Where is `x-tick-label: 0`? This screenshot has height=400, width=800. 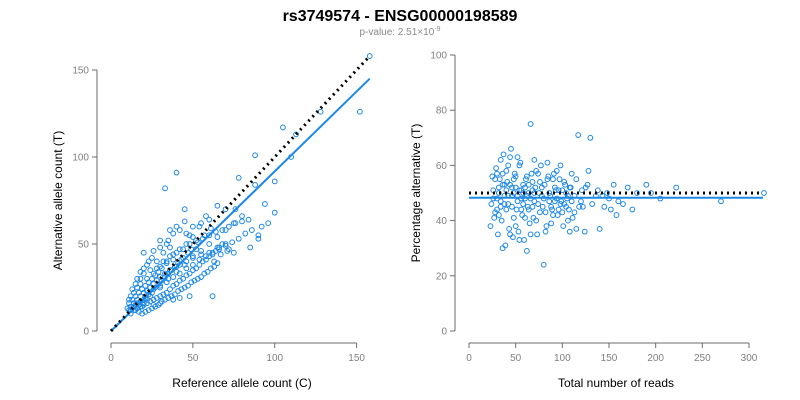
x-tick-label: 0 is located at coordinates (469, 358).